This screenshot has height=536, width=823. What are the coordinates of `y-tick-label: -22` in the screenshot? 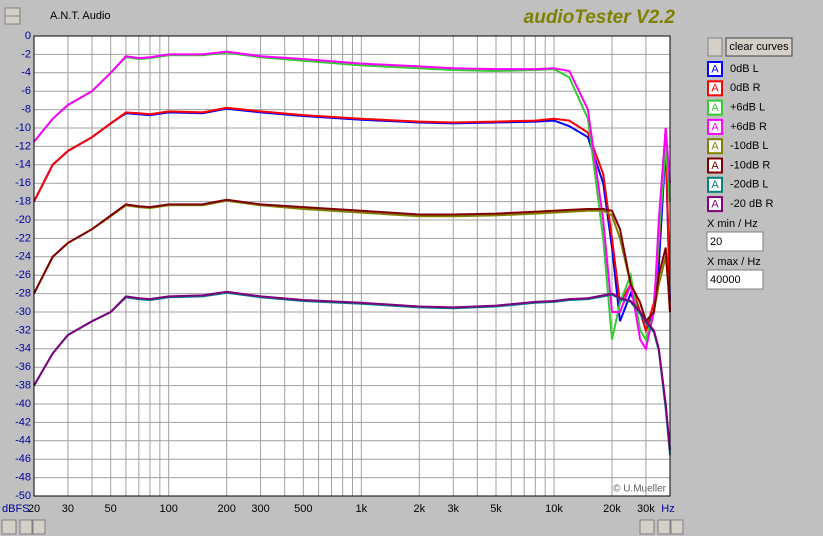 It's located at (23, 238).